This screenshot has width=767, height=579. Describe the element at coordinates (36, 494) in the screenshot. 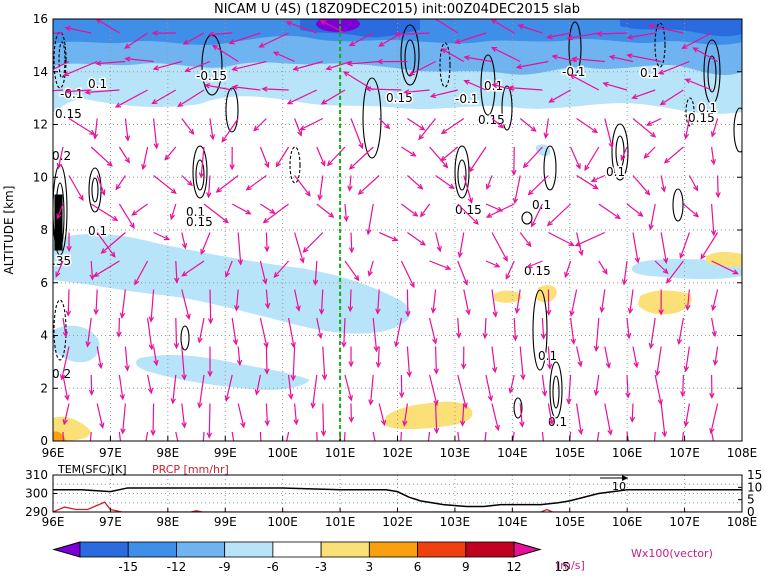

I see `y-tick-label: 300` at that location.